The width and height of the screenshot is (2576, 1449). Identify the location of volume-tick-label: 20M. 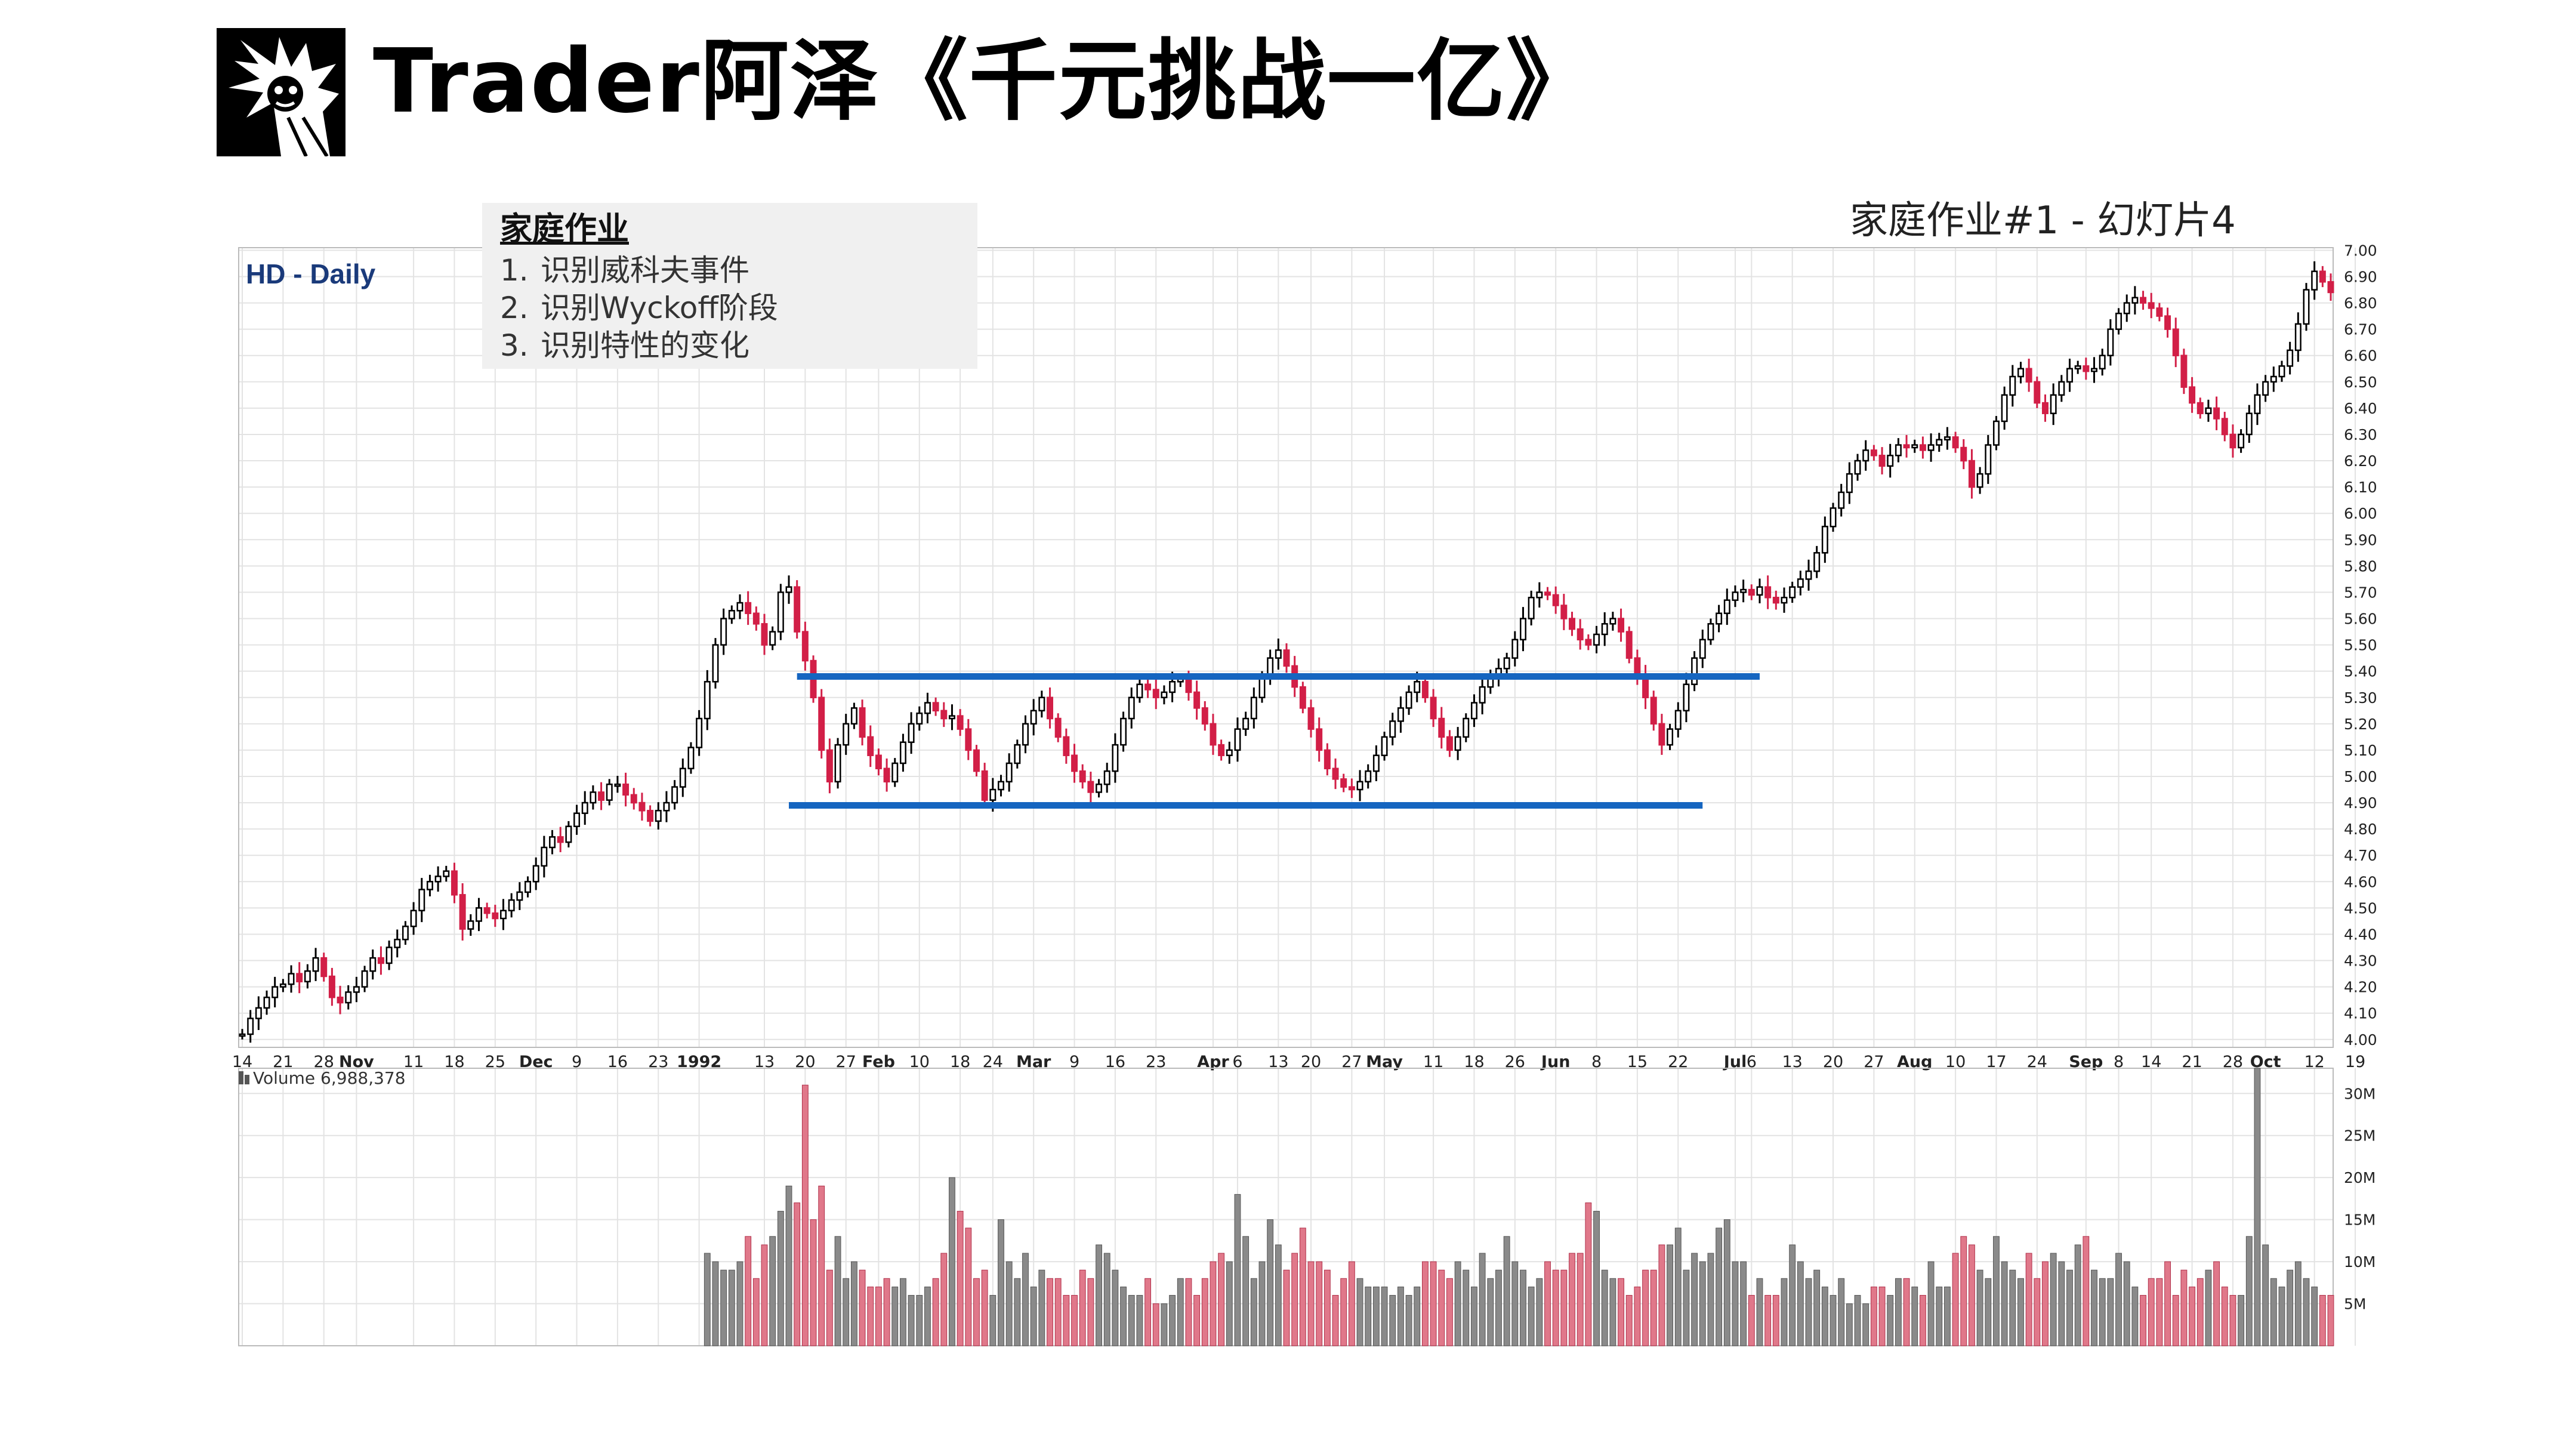
(2360, 1177).